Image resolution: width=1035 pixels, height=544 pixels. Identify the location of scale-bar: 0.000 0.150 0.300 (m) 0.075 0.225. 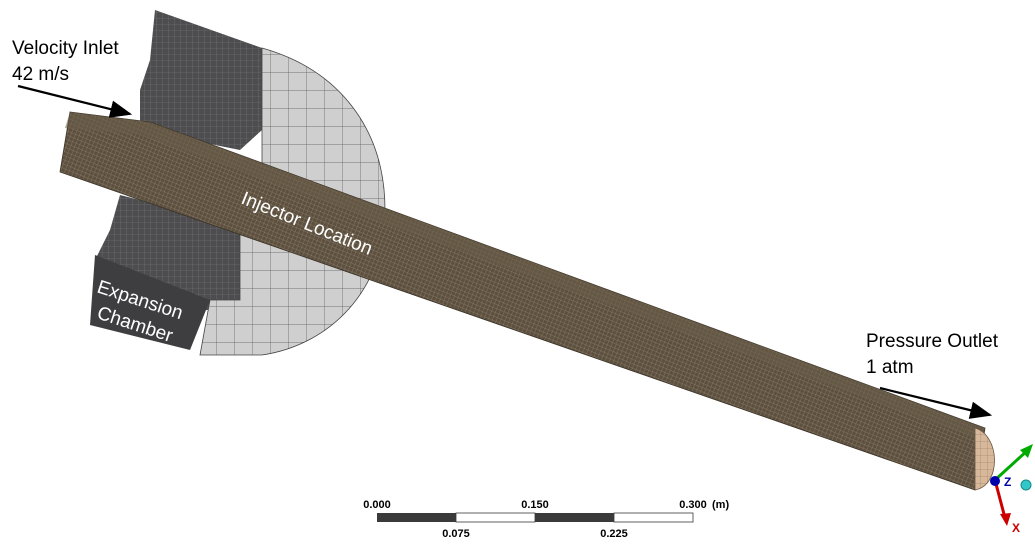
(546, 519).